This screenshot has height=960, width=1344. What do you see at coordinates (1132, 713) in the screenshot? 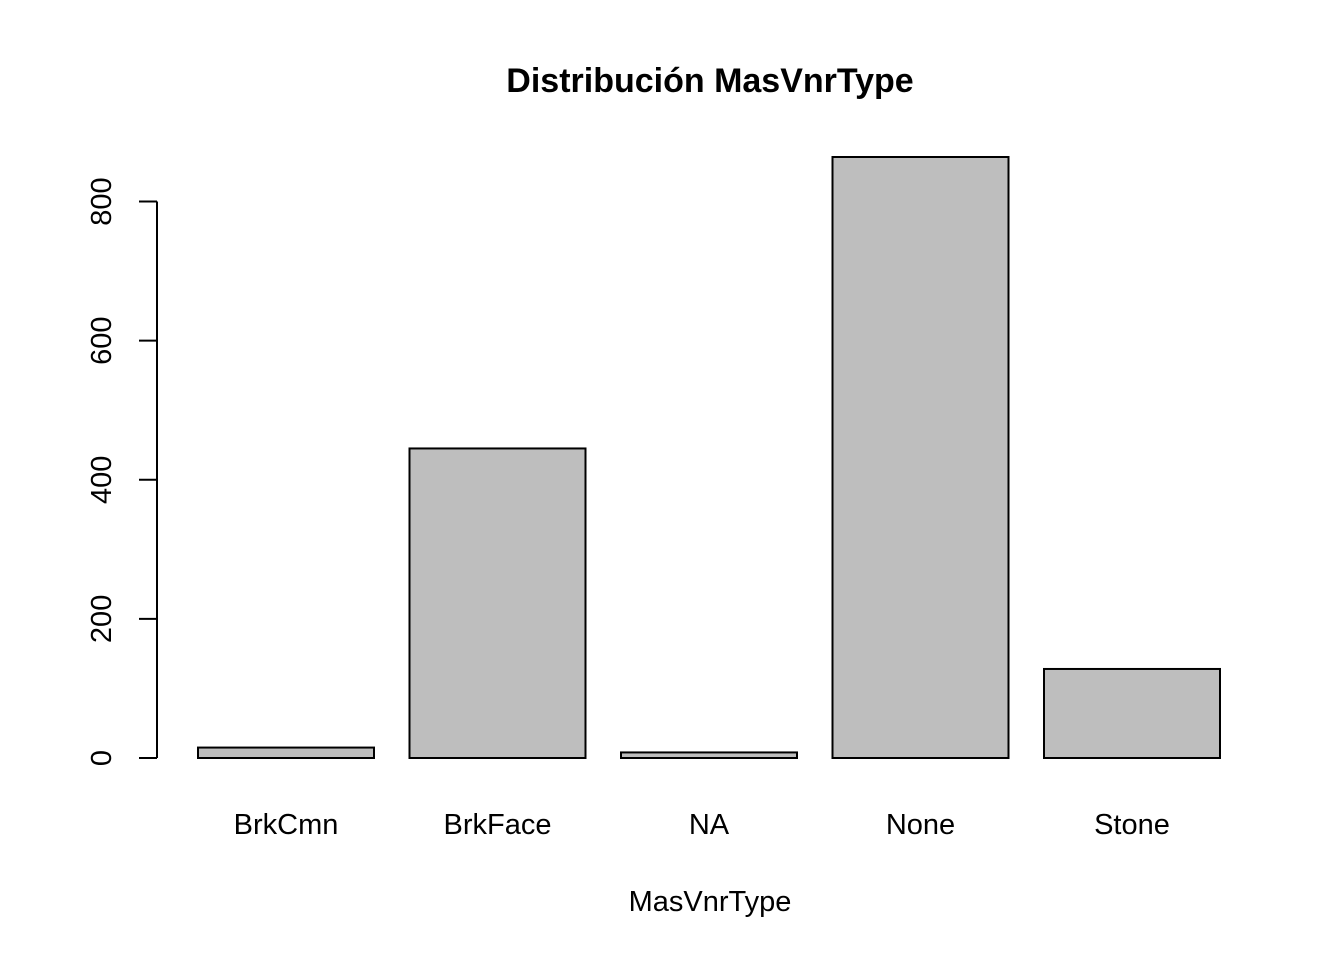
I see `bar-stone` at bounding box center [1132, 713].